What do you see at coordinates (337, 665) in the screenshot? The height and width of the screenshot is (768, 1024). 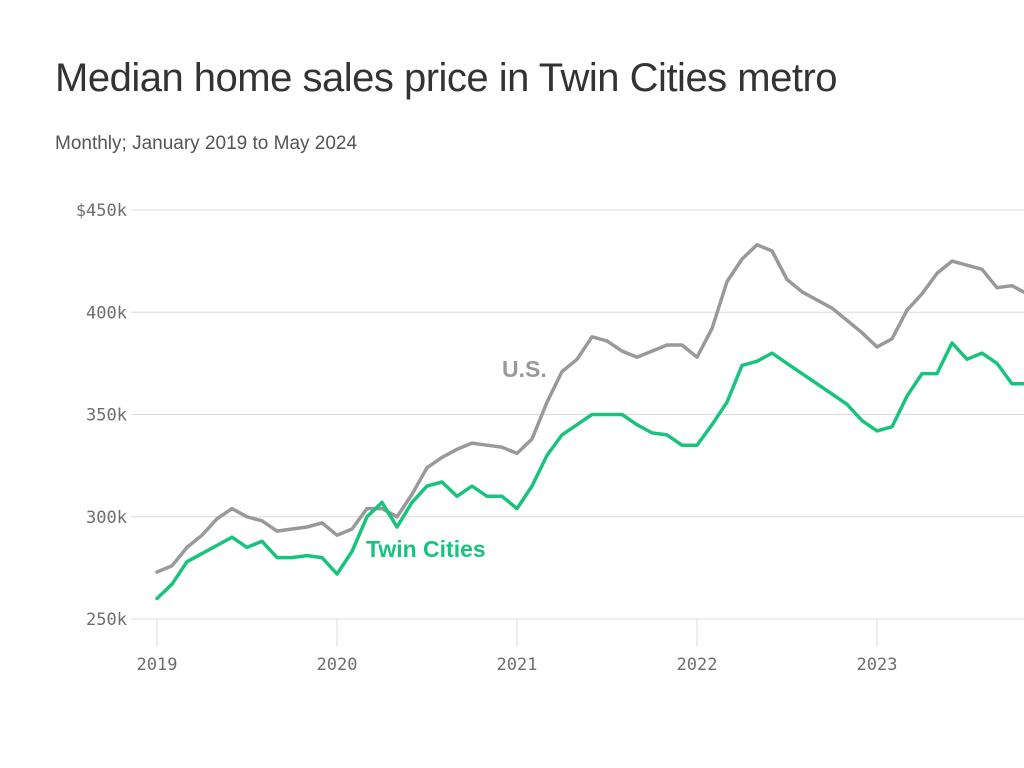 I see `x-tick-label: 2020` at bounding box center [337, 665].